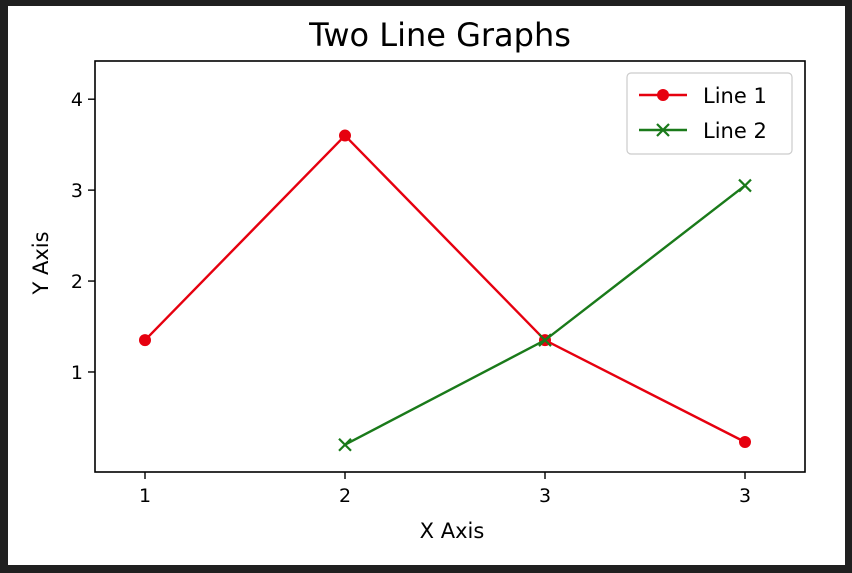 Image resolution: width=852 pixels, height=573 pixels. I want to click on y-axis-label: Y Axis, so click(41, 263).